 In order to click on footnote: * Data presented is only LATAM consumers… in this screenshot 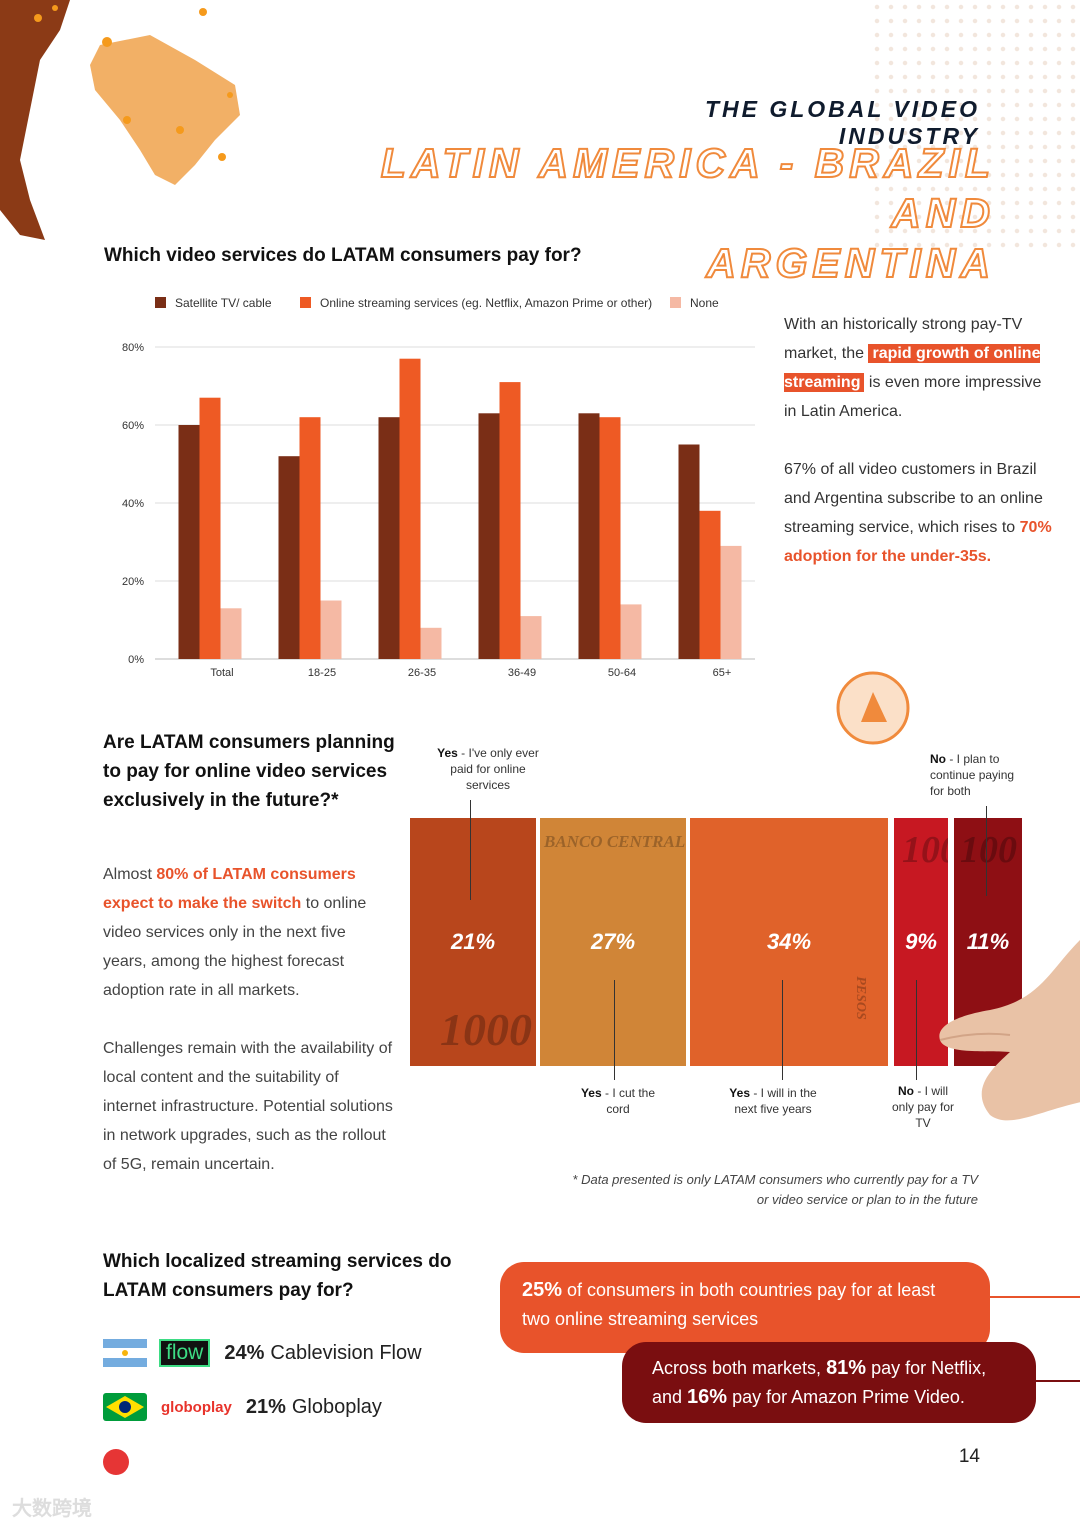, I will do `click(775, 1189)`.